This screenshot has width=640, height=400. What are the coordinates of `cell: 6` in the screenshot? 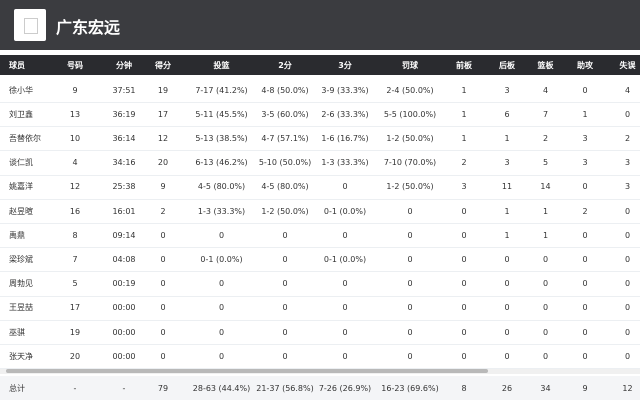 It's located at (507, 114).